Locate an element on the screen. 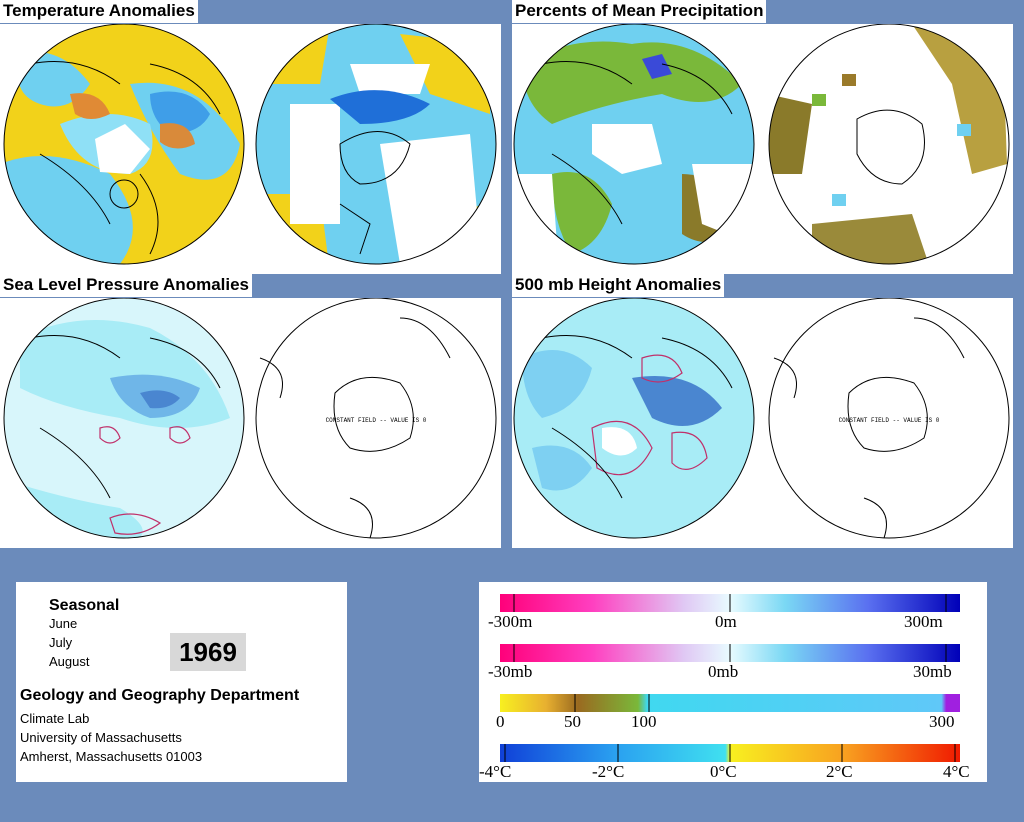  pressure-label-max: 30mb is located at coordinates (932, 671).